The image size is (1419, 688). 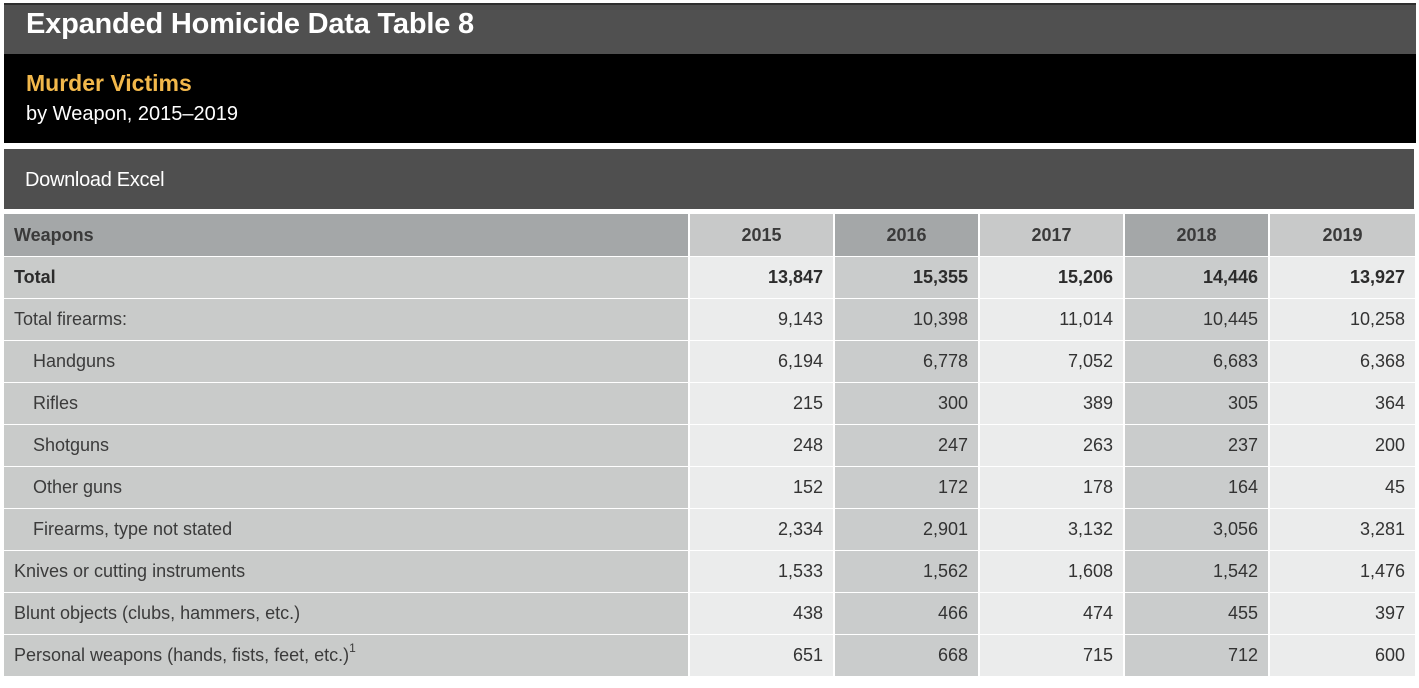 What do you see at coordinates (109, 83) in the screenshot?
I see `table-subtitle: Murder Victims` at bounding box center [109, 83].